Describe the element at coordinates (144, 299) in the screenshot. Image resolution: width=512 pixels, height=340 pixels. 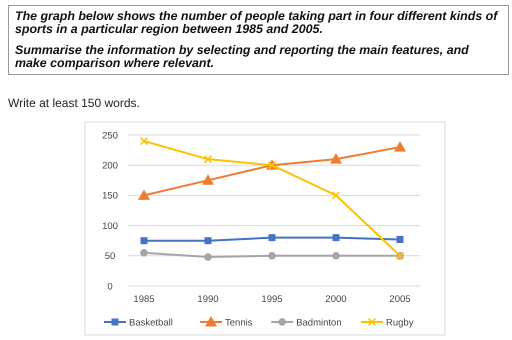
I see `x-tick-label: 1985` at that location.